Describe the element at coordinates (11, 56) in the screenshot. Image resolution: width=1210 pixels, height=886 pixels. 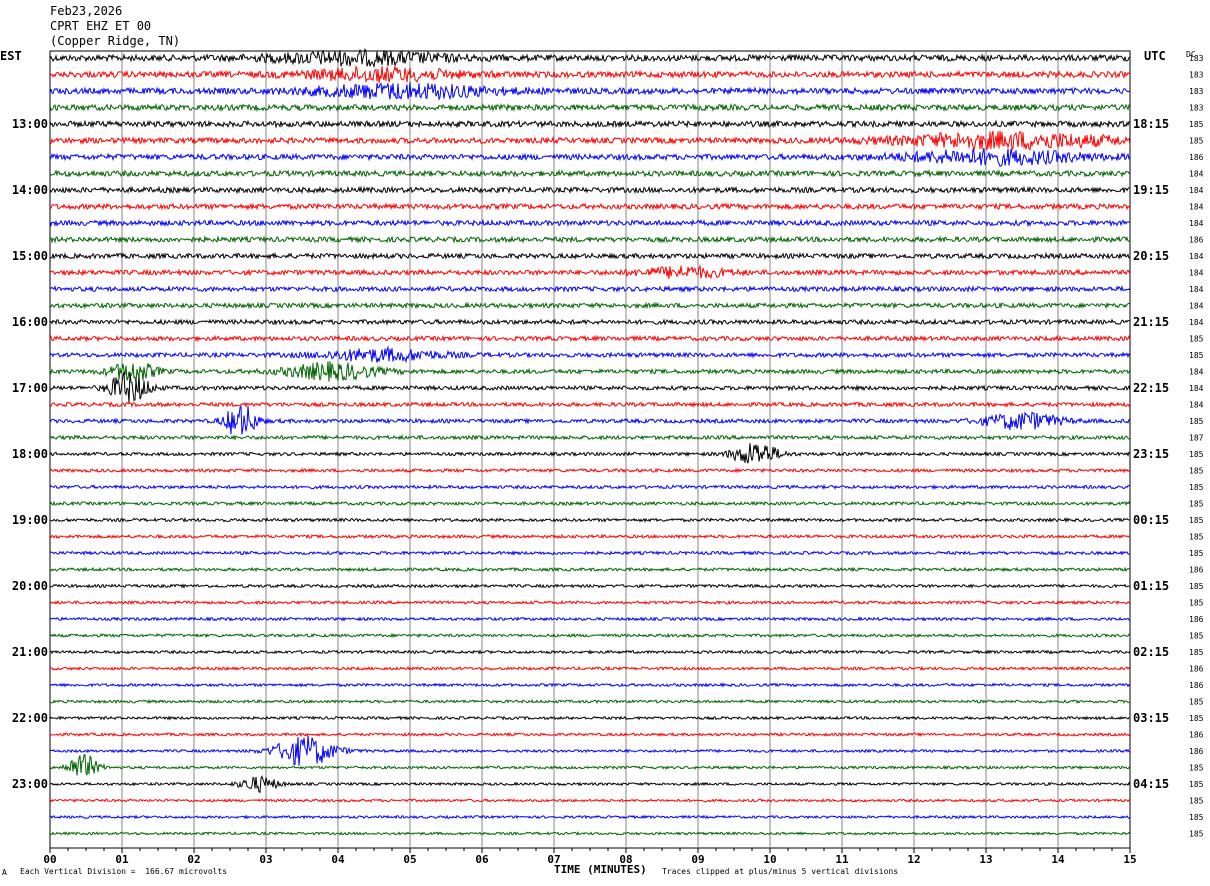
I see `est-label: EST` at that location.